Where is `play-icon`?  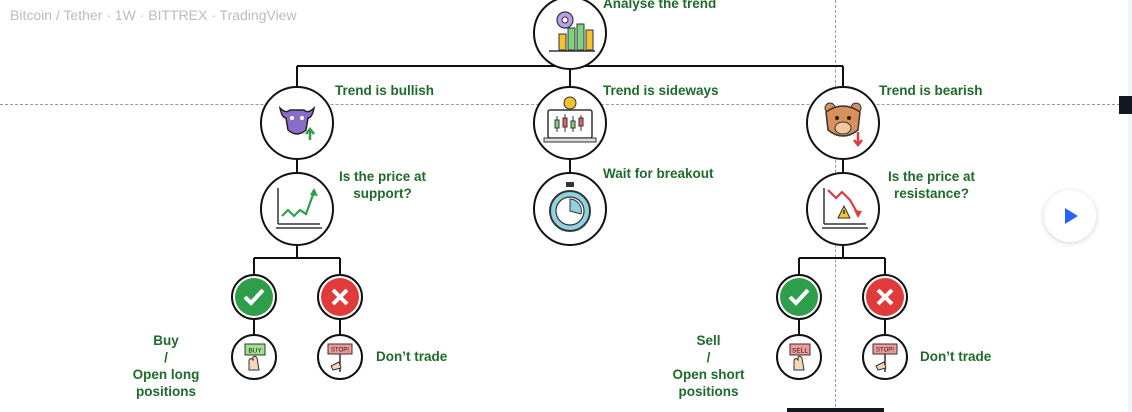
play-icon is located at coordinates (1071, 216).